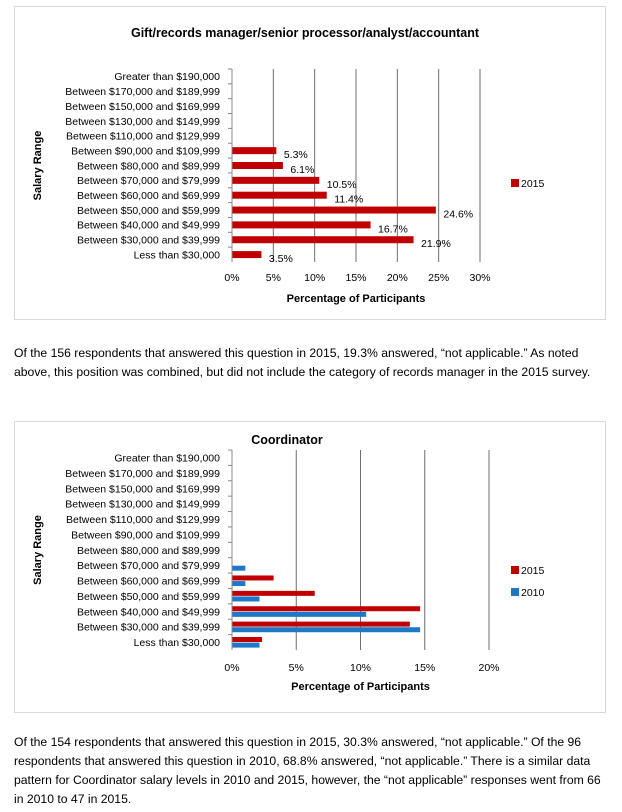  I want to click on legend-label-2010: 2010, so click(533, 593).